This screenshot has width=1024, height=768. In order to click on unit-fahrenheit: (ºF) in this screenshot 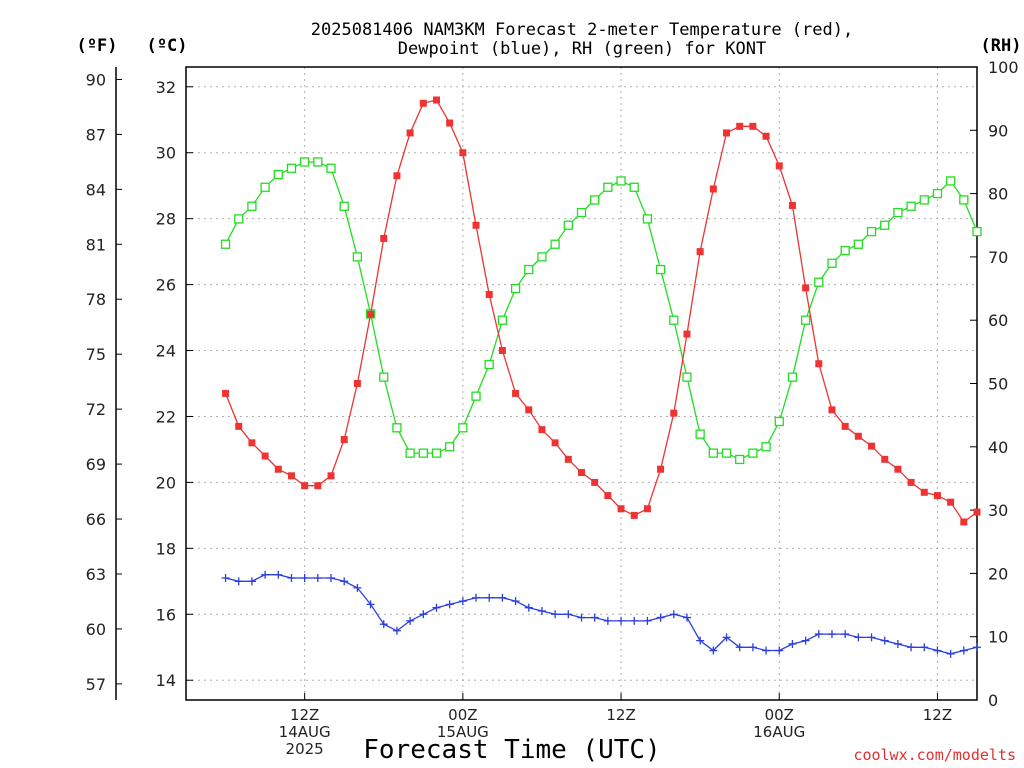, I will do `click(97, 46)`.